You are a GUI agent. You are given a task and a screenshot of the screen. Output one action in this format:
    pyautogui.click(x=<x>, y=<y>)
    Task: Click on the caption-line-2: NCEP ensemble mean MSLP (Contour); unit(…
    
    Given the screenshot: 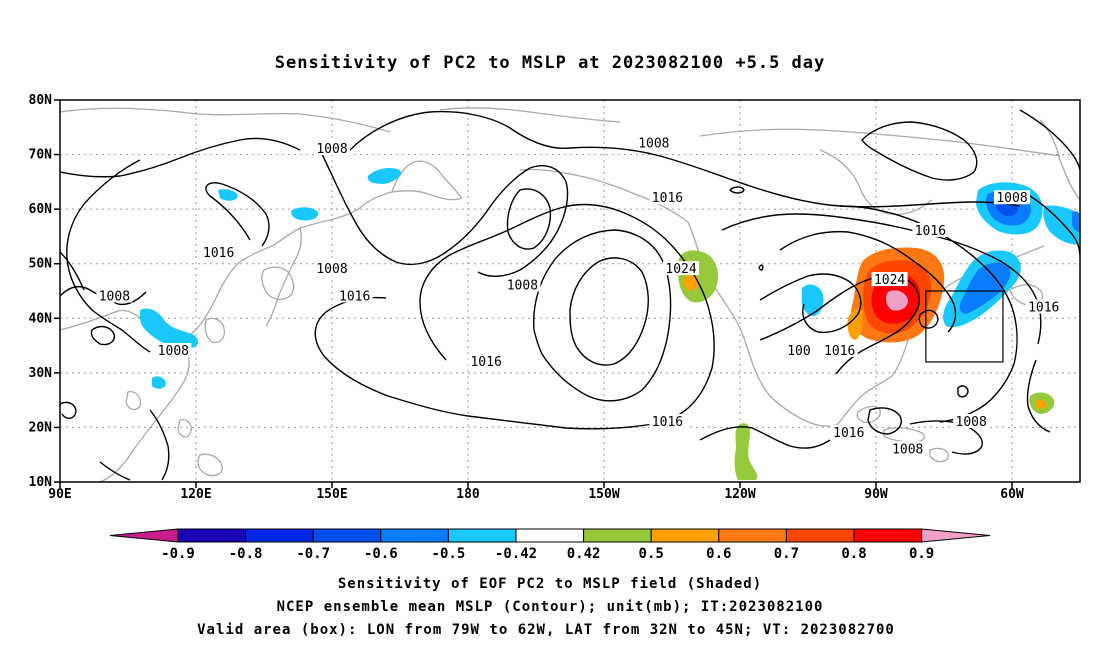 What is the action you would take?
    pyautogui.click(x=550, y=607)
    